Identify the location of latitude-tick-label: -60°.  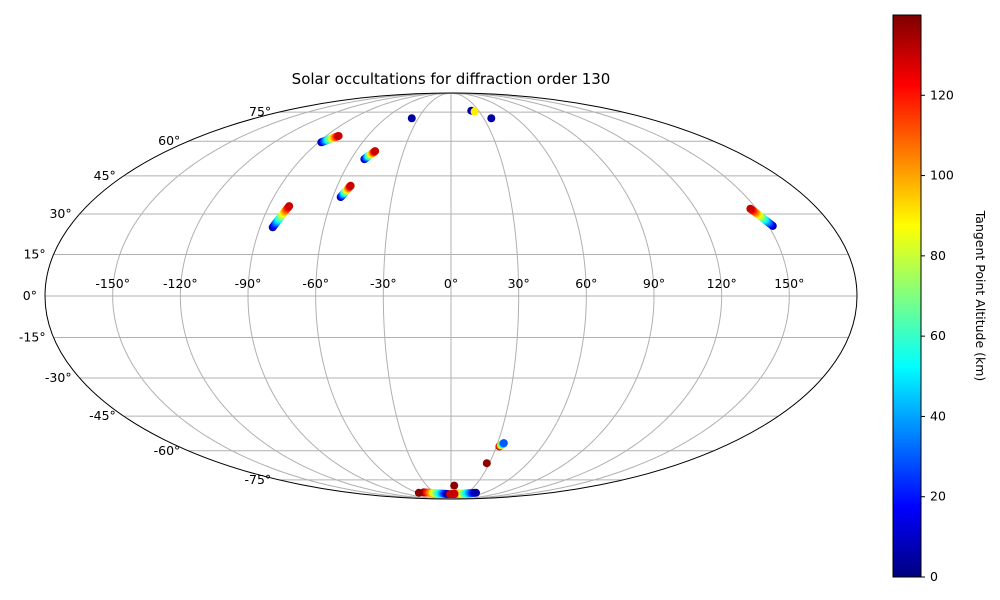
(167, 450).